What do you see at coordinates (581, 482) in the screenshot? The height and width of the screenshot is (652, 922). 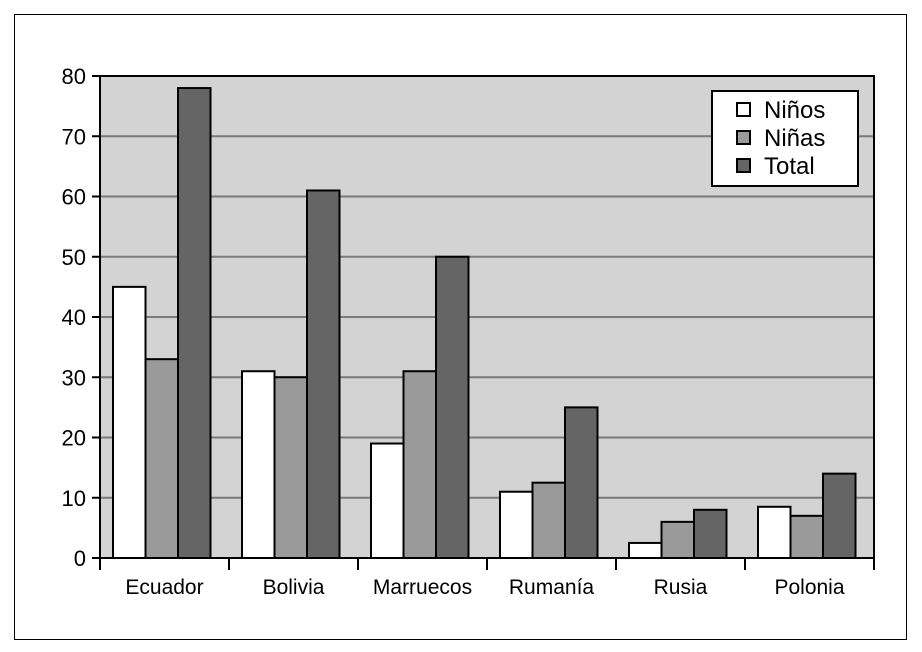 I see `bar-Total-Rumanía` at bounding box center [581, 482].